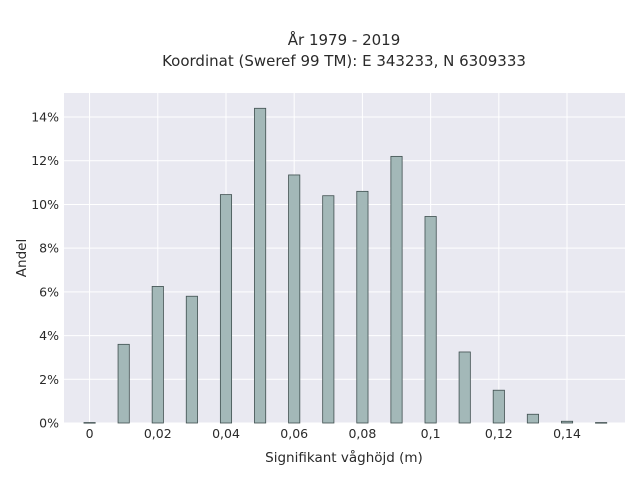  Describe the element at coordinates (567, 433) in the screenshot. I see `x-tick-label: 0,14` at that location.